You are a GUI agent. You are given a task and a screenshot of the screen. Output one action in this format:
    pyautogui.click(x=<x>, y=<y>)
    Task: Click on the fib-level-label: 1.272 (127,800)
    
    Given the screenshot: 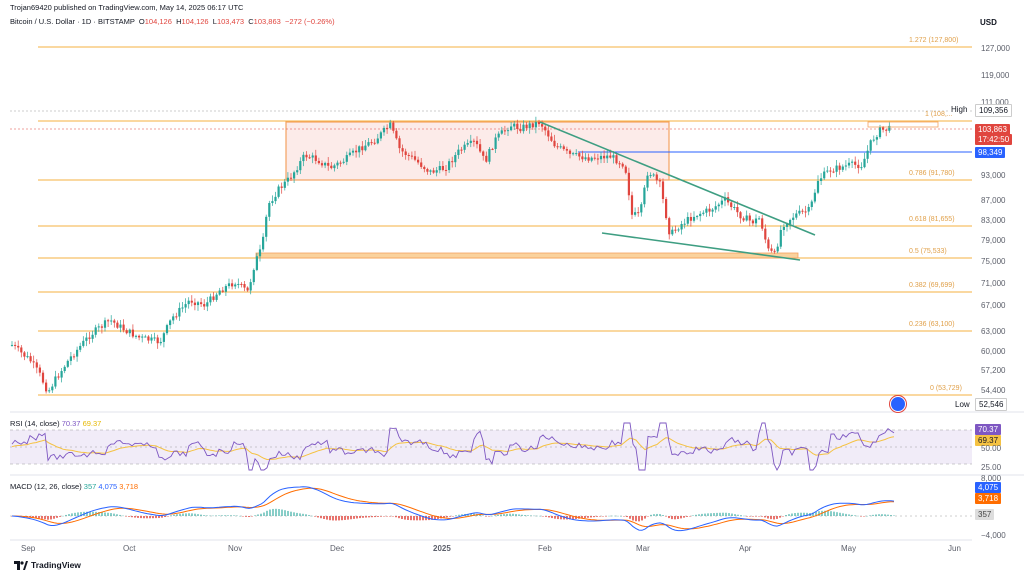 What is the action you would take?
    pyautogui.click(x=934, y=40)
    